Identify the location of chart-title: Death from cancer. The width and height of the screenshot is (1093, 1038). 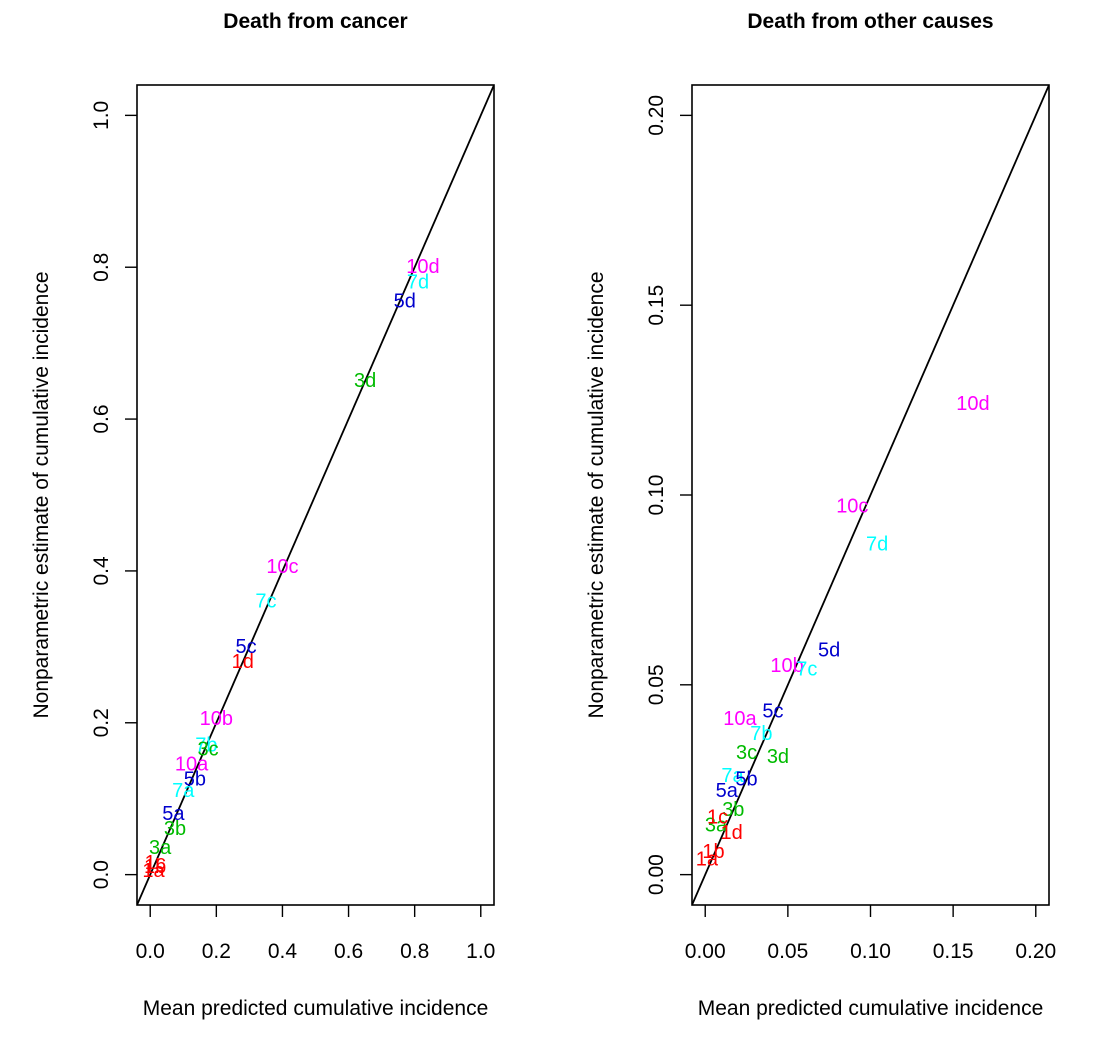
(315, 21).